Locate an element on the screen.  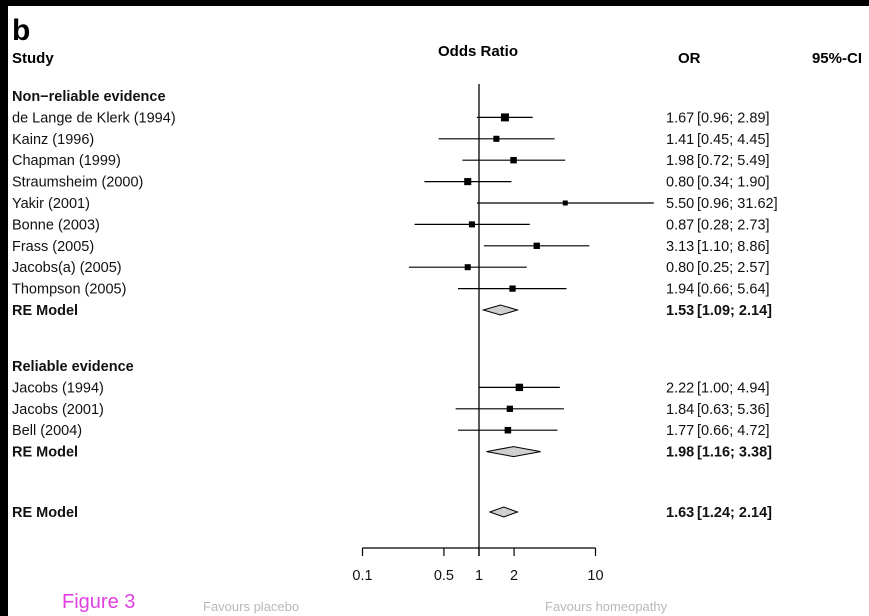
group-title: Non−reliable evidence is located at coordinates (89, 97).